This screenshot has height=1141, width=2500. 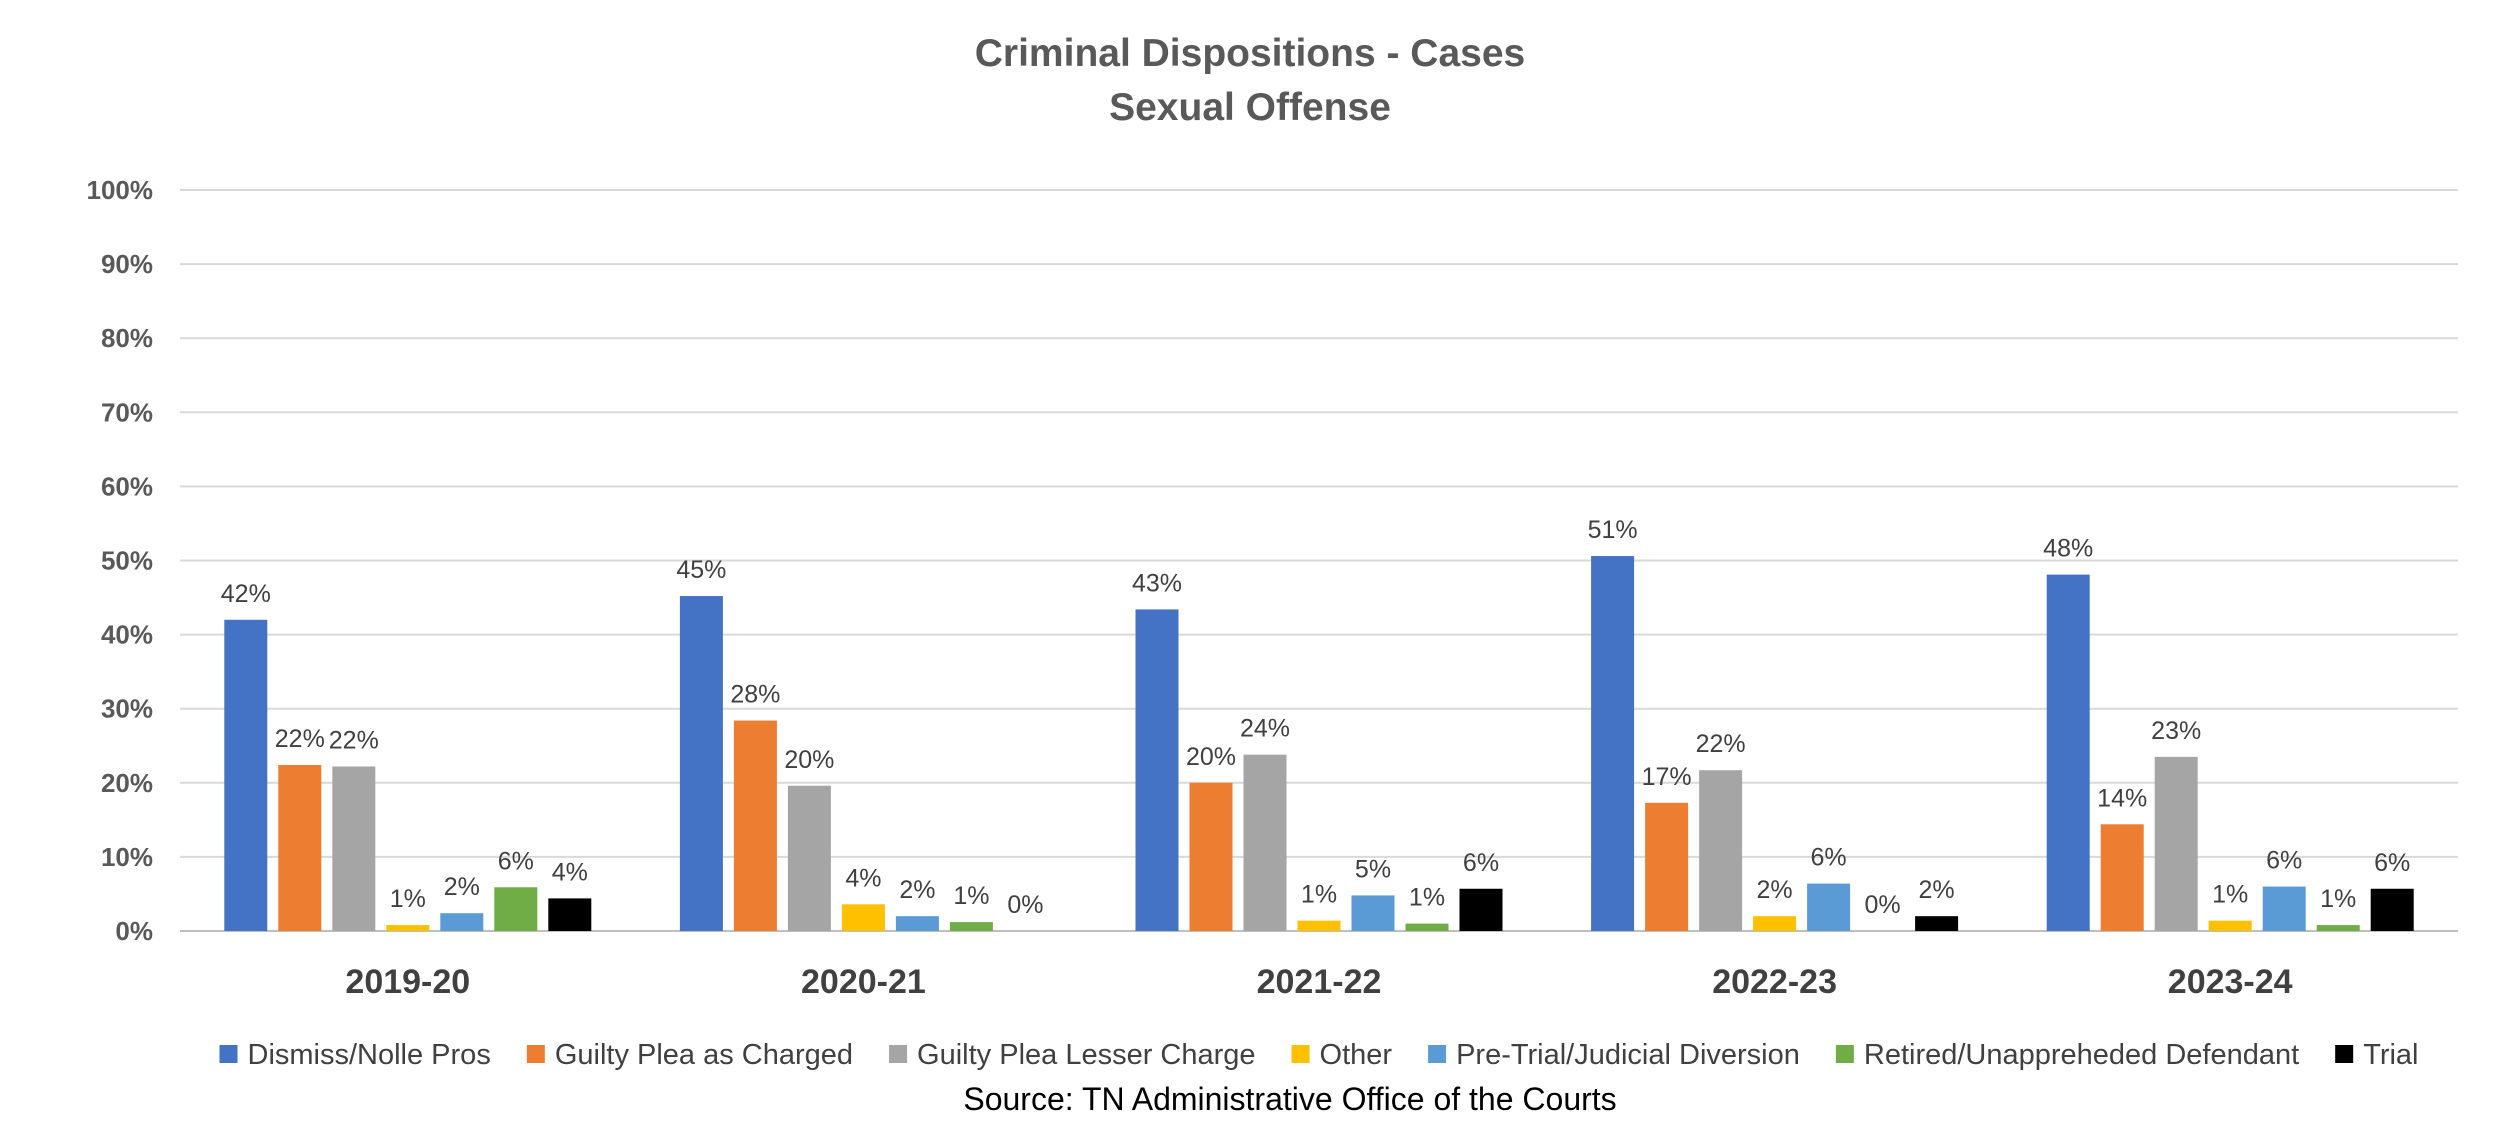 What do you see at coordinates (1341, 1055) in the screenshot?
I see `legend-item: Other` at bounding box center [1341, 1055].